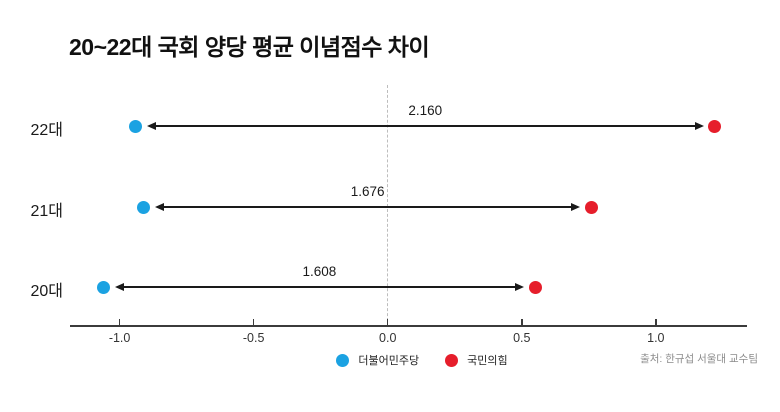 The width and height of the screenshot is (780, 412). I want to click on x-axis-tick-label: -0.5, so click(253, 338).